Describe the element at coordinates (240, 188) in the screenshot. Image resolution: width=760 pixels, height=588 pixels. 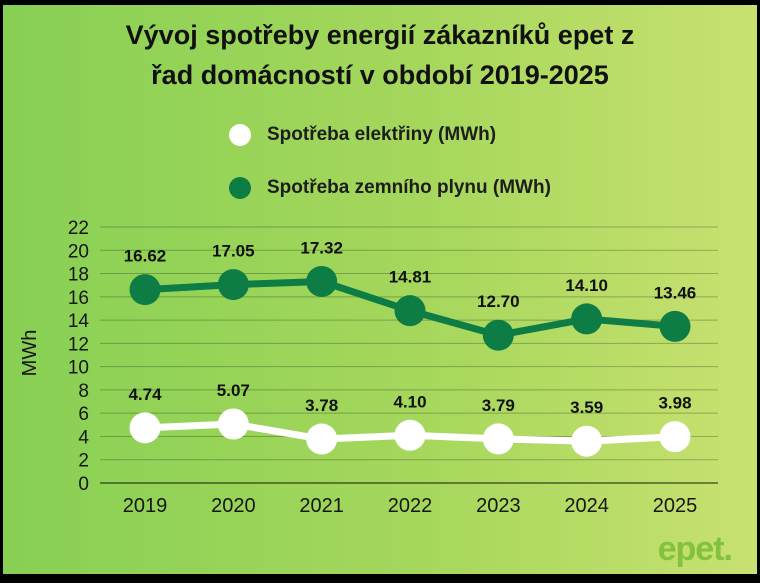
I see `gas-dot-icon` at that location.